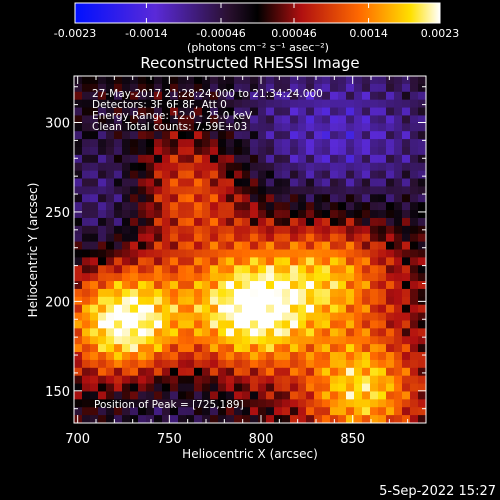  I want to click on annotation-detectors: Detectors: 3F 6F 8F, Att 0, so click(159, 105).